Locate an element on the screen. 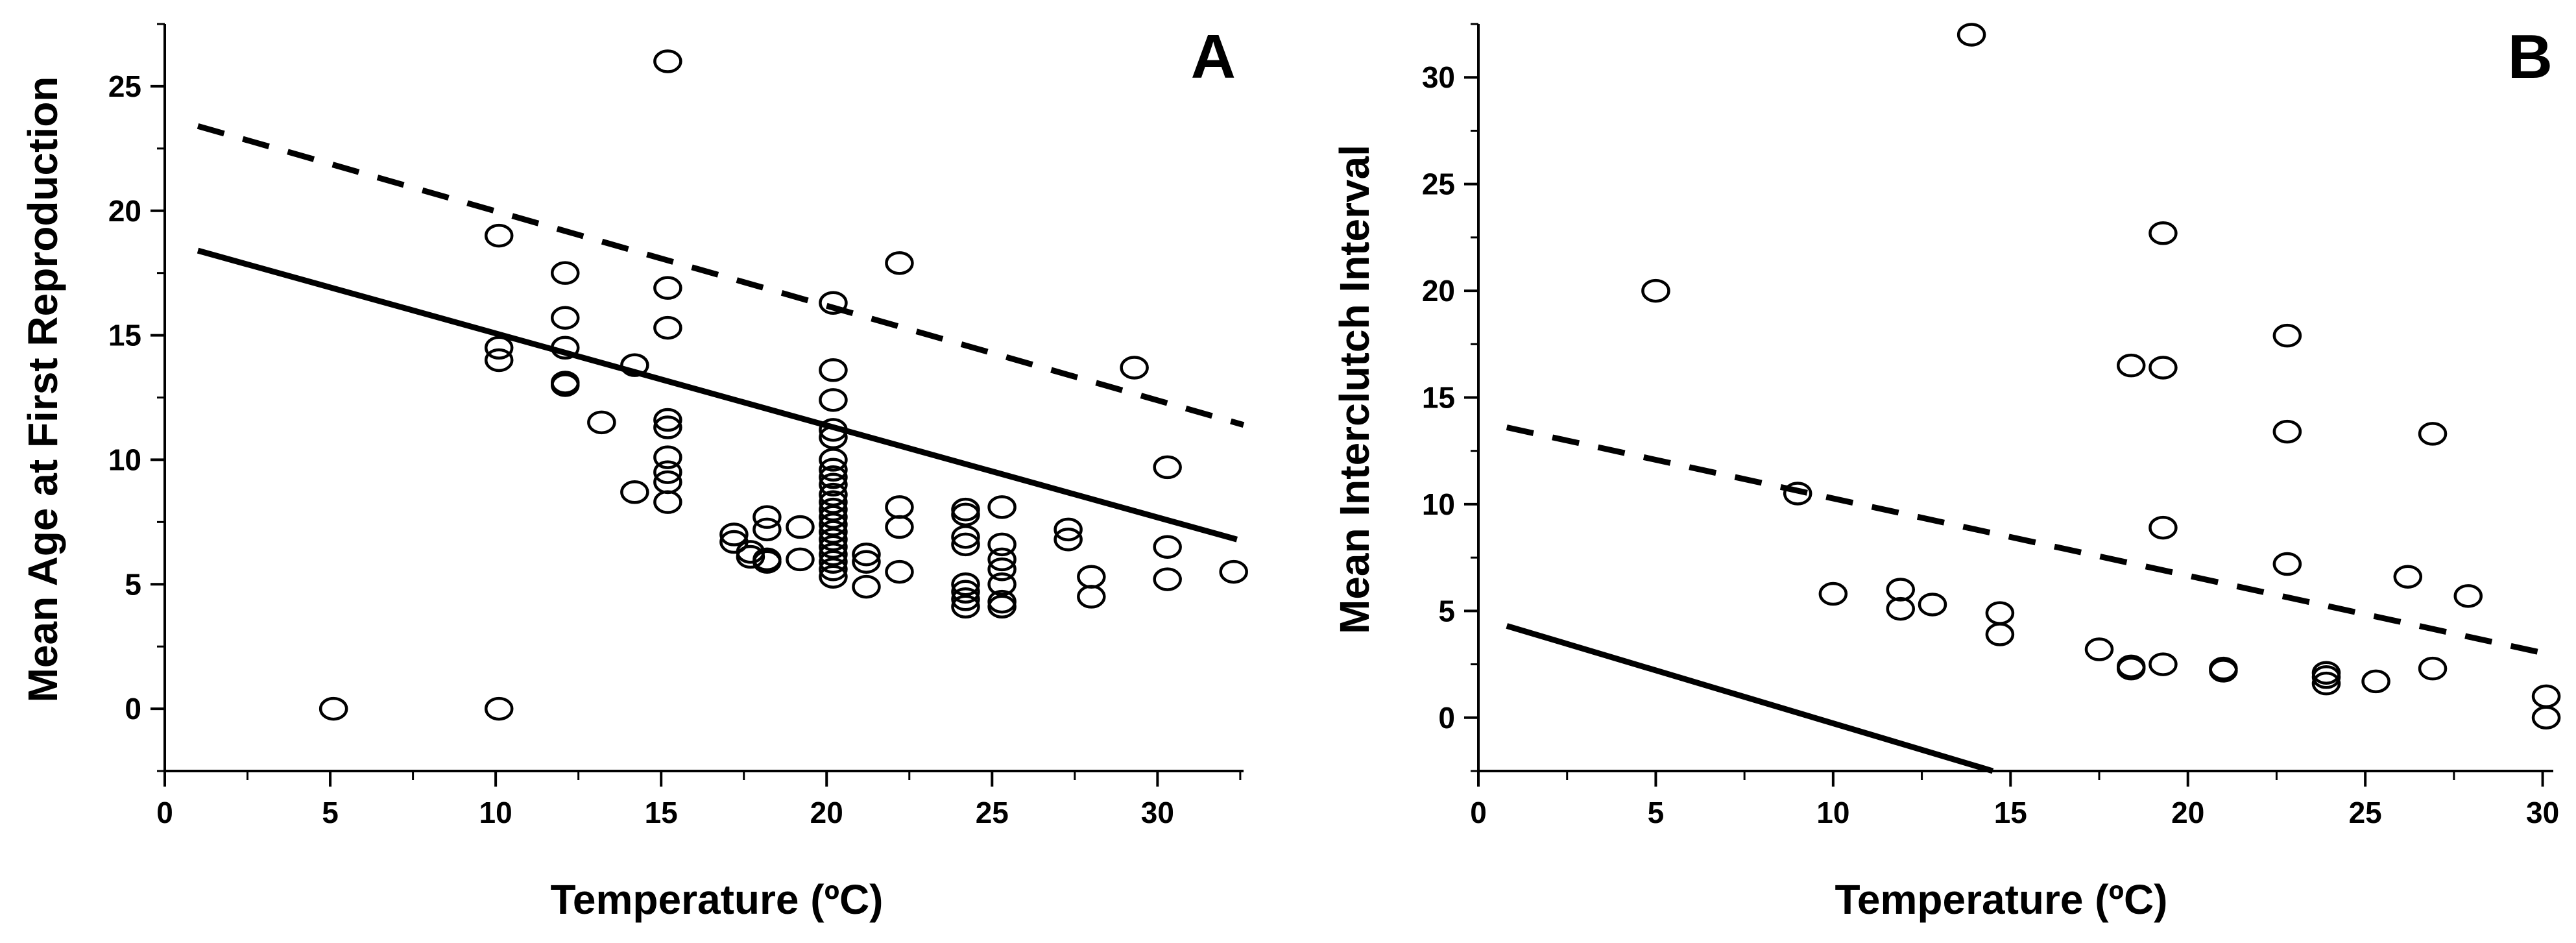  panel-b-y-tick-label: 10 is located at coordinates (1438, 504).